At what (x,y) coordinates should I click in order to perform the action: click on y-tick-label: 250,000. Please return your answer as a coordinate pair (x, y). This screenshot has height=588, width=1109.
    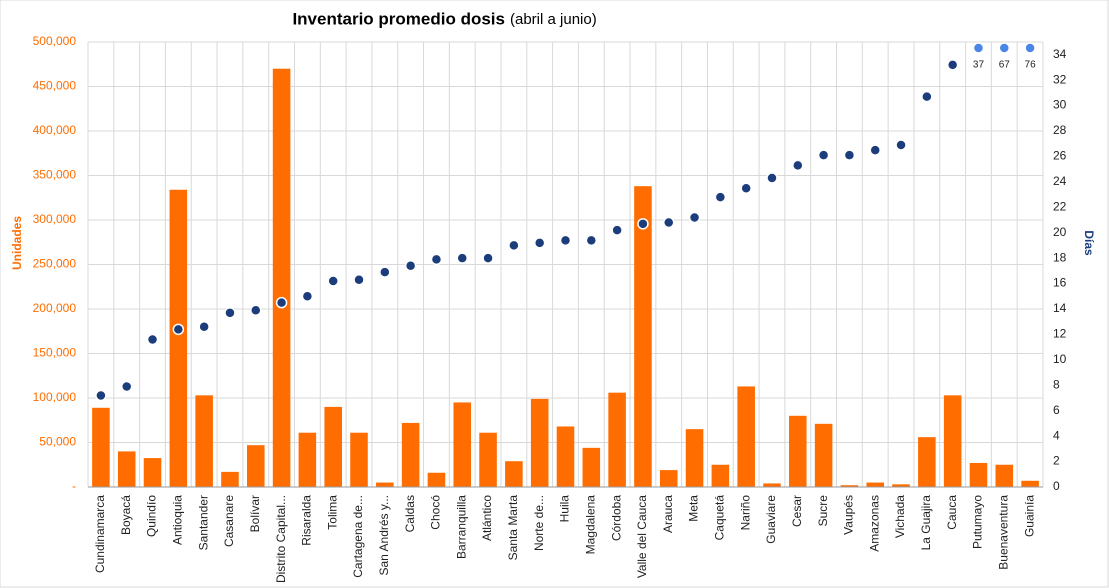
    Looking at the image, I should click on (55, 264).